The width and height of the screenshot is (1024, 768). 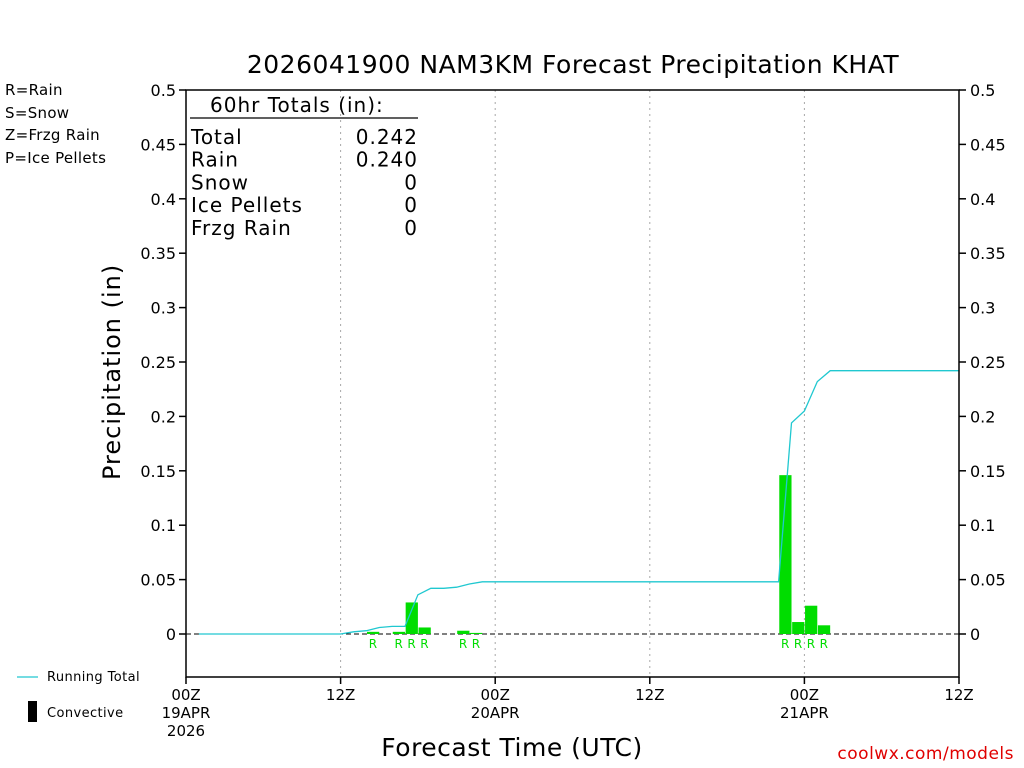 What do you see at coordinates (163, 199) in the screenshot?
I see `y-tick-label-left: 0.4` at bounding box center [163, 199].